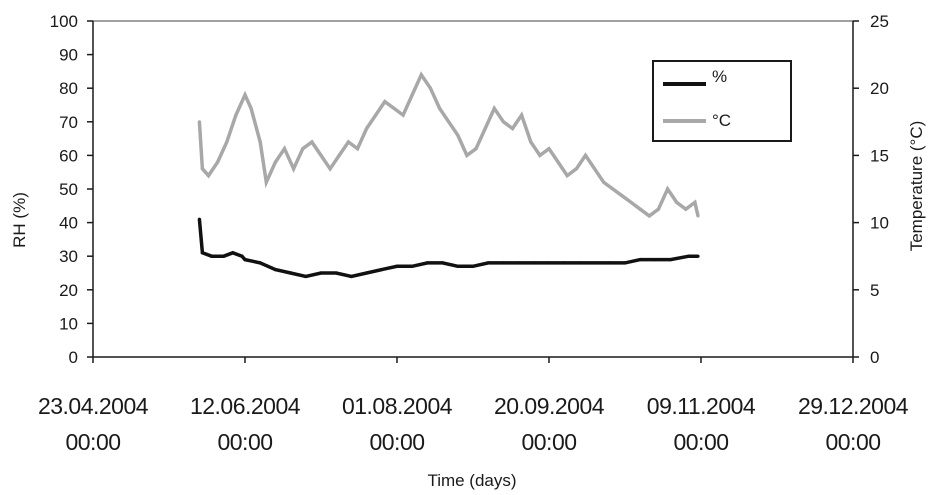 The image size is (930, 495). Describe the element at coordinates (701, 406) in the screenshot. I see `x-tick-date-label: 09.11.2004` at that location.